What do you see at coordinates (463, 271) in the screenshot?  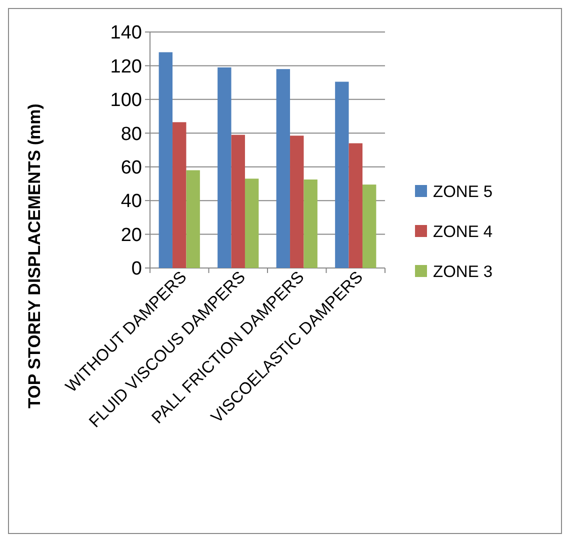 I see `legend-label: ZONE 3` at bounding box center [463, 271].